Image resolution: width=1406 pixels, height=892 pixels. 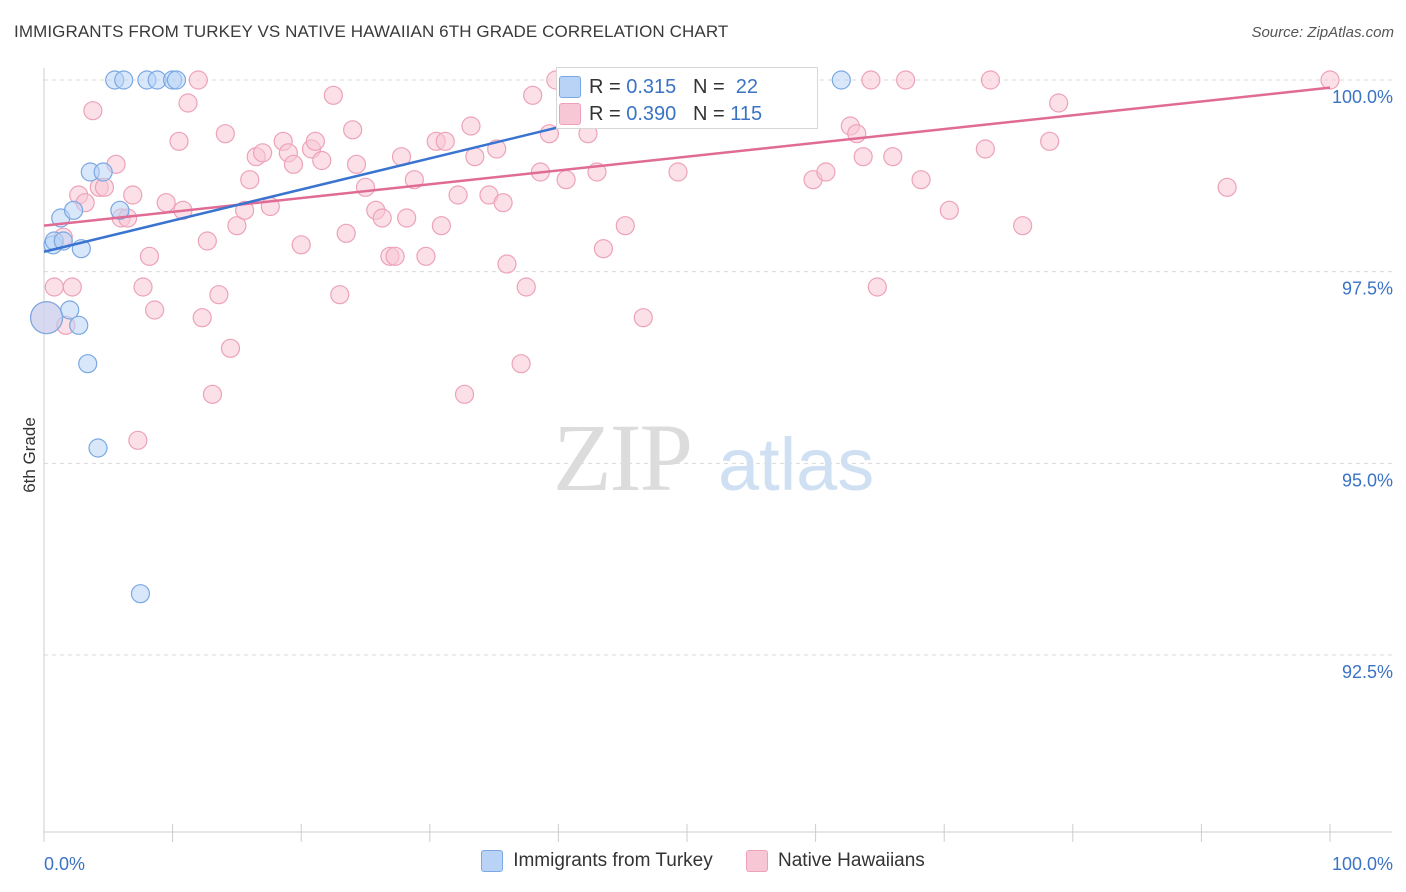 I want to click on stats-swatch-hawaiian, so click(x=570, y=114).